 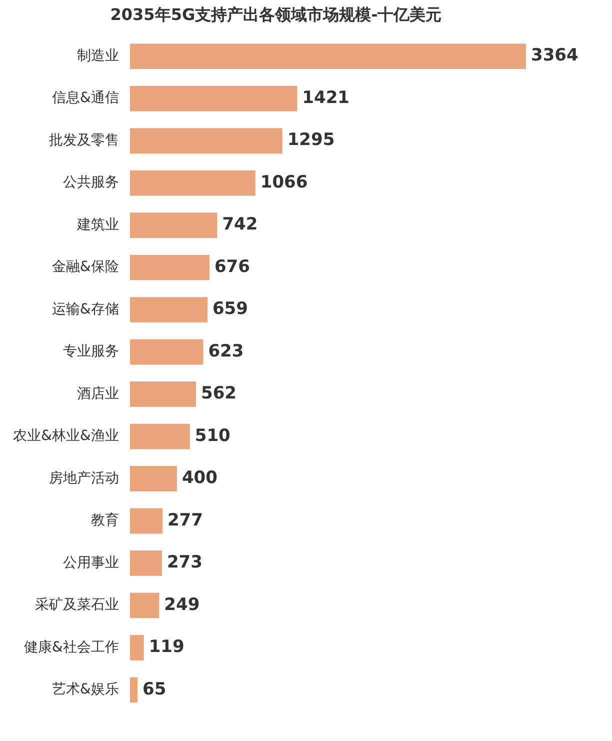 I want to click on y-tick-label: 公共服务, so click(x=90, y=182).